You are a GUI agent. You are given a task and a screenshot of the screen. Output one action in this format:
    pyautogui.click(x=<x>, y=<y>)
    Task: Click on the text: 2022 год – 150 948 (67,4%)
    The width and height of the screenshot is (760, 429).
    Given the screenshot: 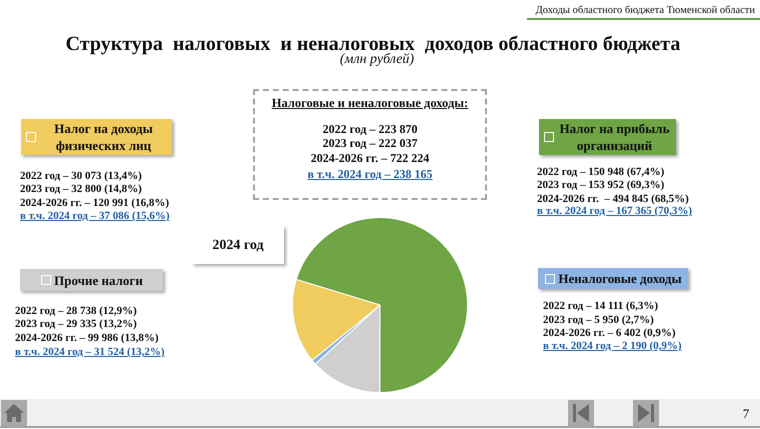 What is the action you would take?
    pyautogui.click(x=600, y=172)
    